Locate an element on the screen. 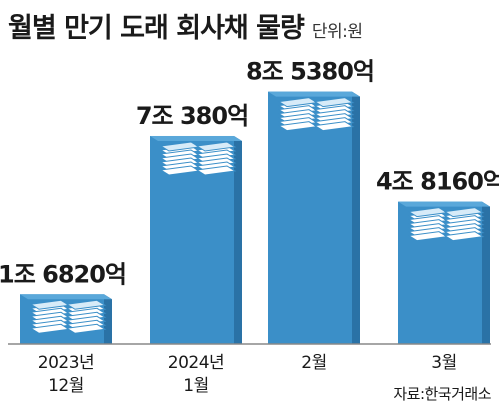 The width and height of the screenshot is (499, 410). chart-title: 월별 만기 도래 회사채 물량 is located at coordinates (156, 28).